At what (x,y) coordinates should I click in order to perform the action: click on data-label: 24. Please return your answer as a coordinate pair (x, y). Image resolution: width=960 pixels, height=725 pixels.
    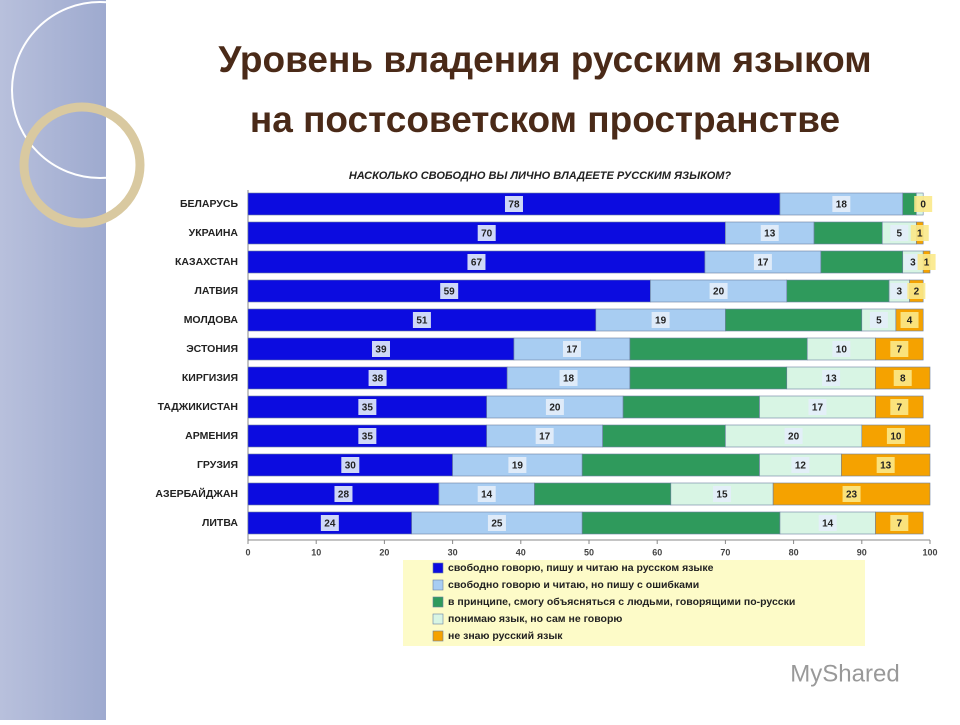
    Looking at the image, I should click on (330, 524).